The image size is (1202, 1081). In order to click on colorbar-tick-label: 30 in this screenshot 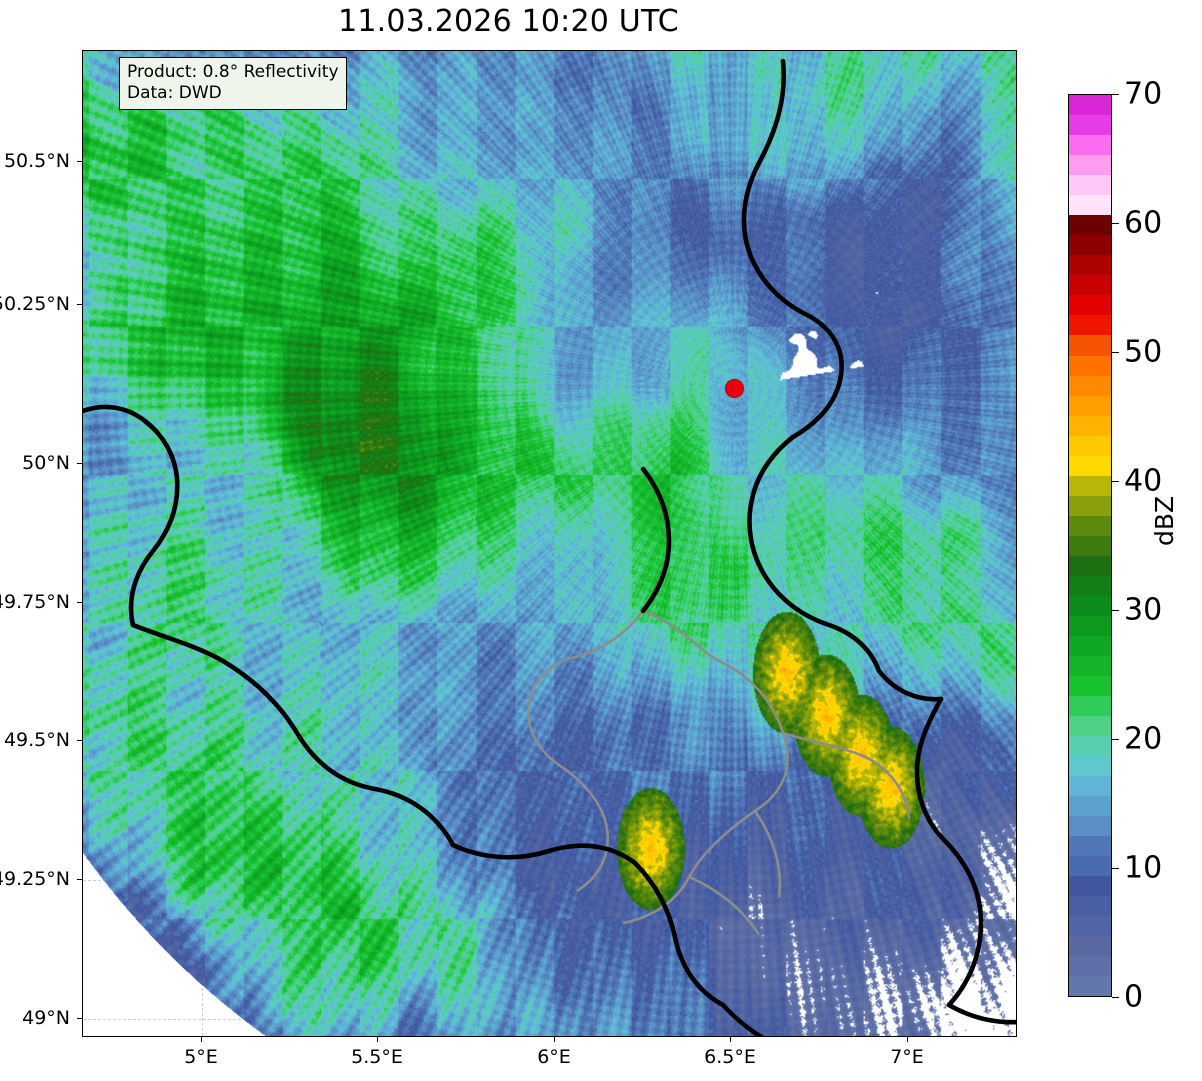, I will do `click(1143, 610)`.